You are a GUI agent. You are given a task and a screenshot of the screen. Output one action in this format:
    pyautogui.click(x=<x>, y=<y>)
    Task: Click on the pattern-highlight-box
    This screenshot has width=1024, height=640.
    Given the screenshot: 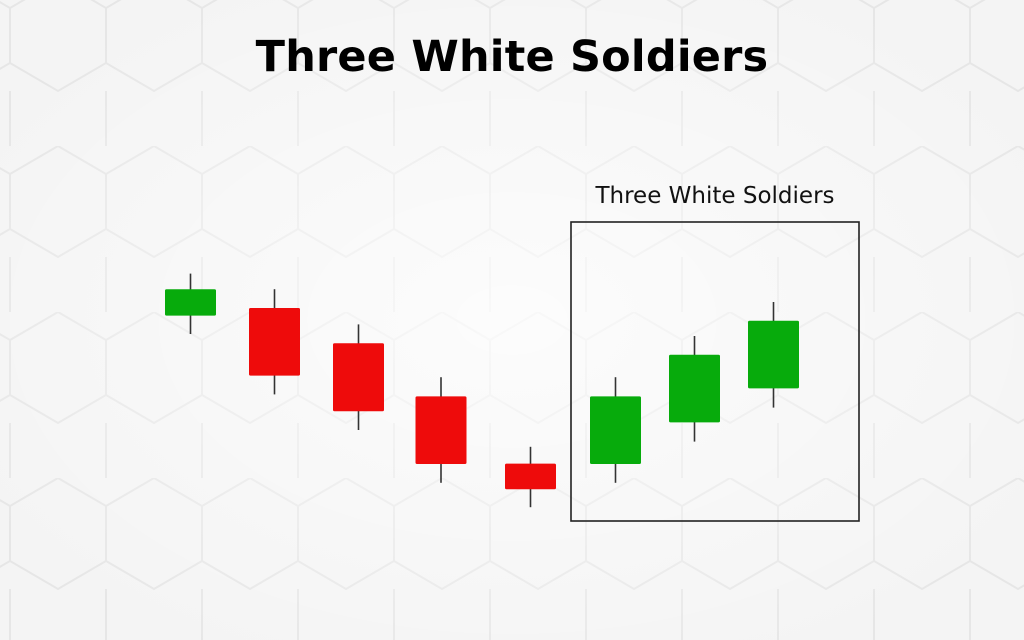 What is the action you would take?
    pyautogui.click(x=715, y=371)
    